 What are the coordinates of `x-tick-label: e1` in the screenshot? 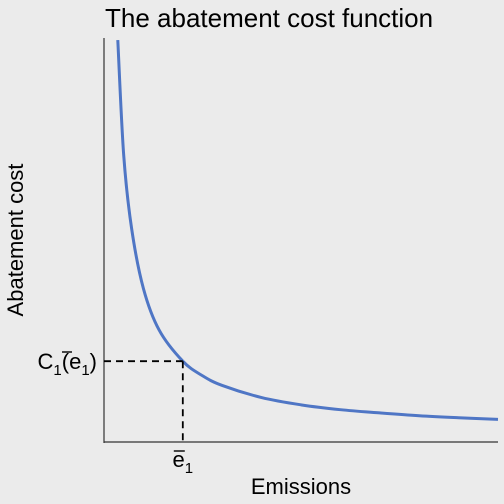 It's located at (183, 462).